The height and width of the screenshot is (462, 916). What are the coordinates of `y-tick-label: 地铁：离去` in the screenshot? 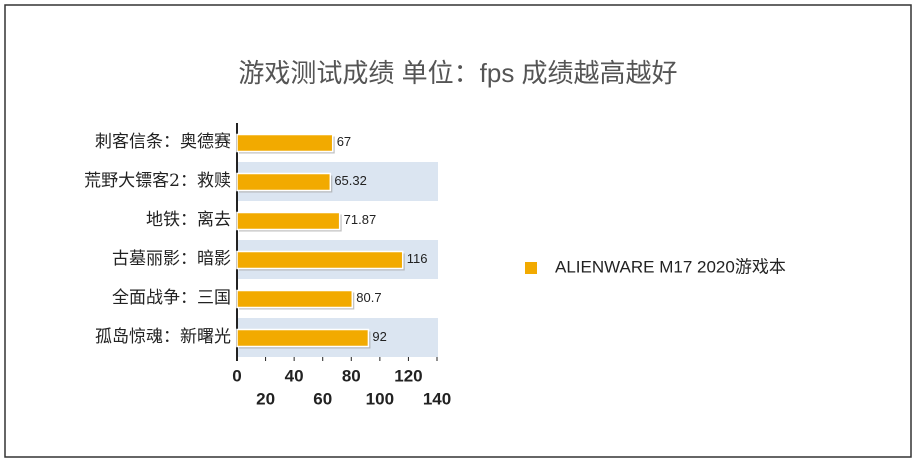 It's located at (188, 220).